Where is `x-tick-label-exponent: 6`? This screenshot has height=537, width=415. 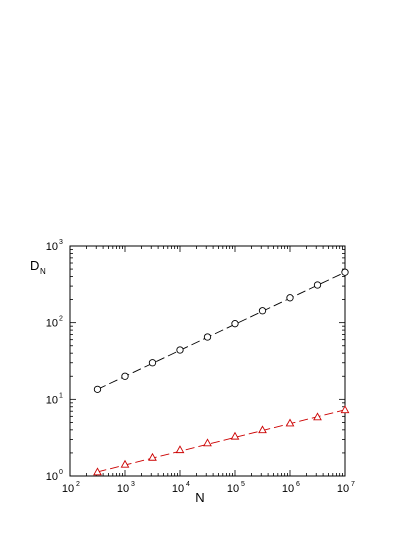 x-tick-label-exponent: 6 is located at coordinates (298, 484).